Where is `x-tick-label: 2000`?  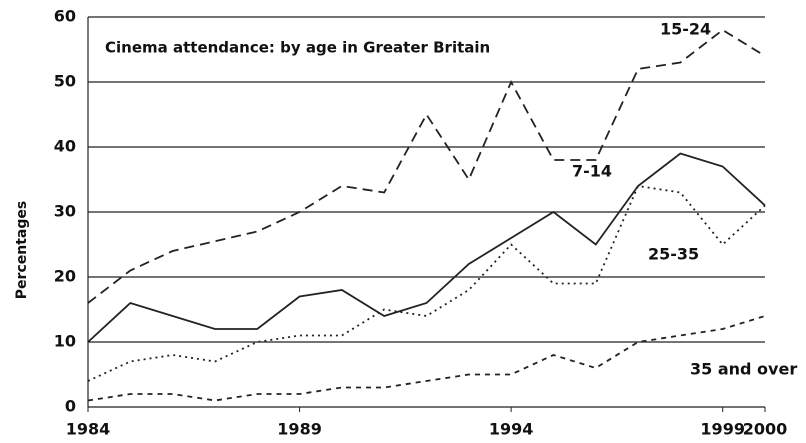
x-tick-label: 2000 is located at coordinates (765, 429).